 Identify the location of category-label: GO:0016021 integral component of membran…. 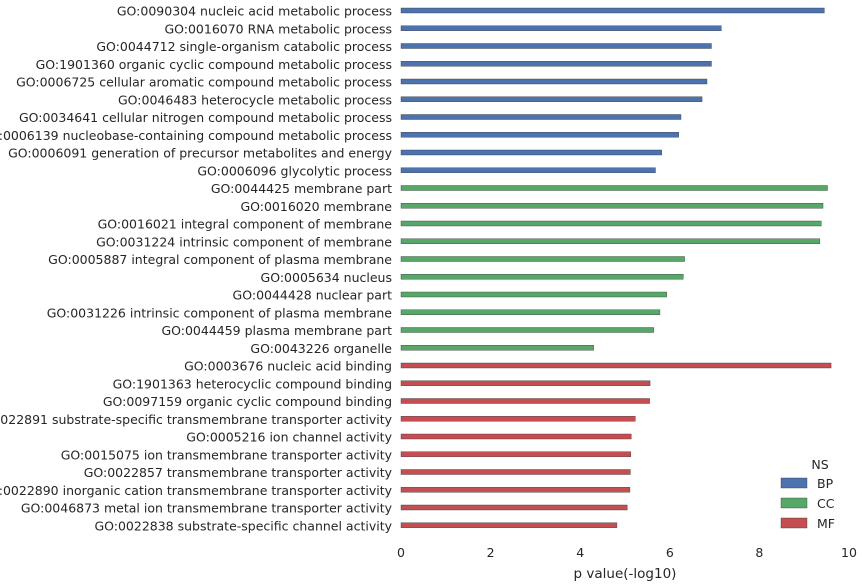
(245, 224).